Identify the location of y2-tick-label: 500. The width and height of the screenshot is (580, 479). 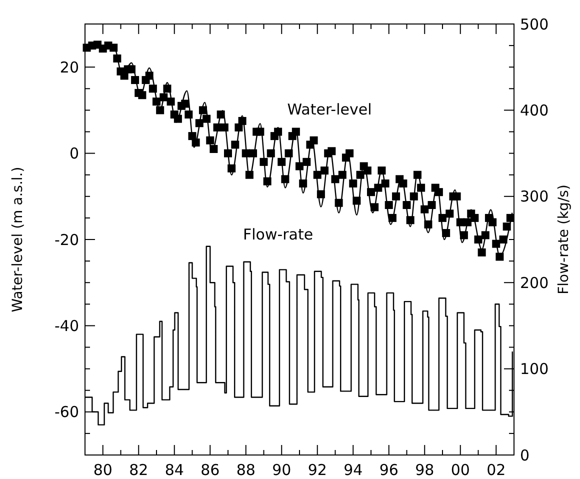
(534, 24).